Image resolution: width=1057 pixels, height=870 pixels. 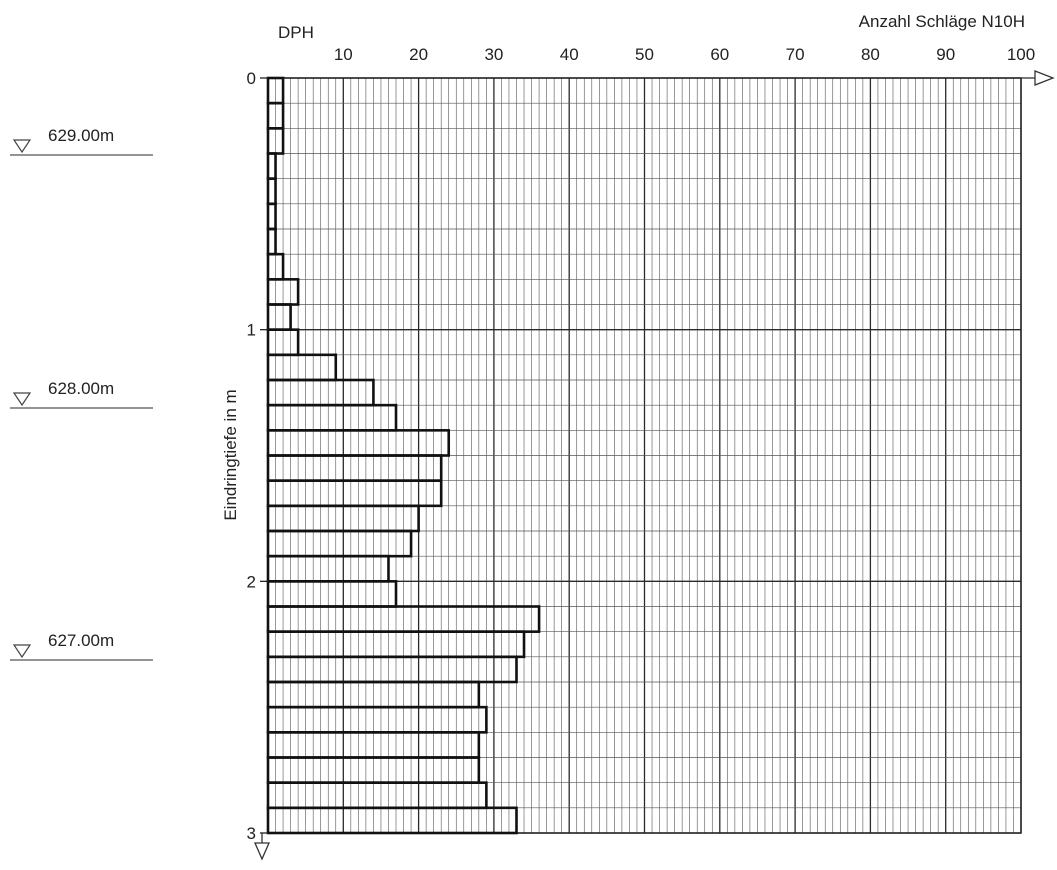 What do you see at coordinates (81, 135) in the screenshot?
I see `elevation-label: 629.00m` at bounding box center [81, 135].